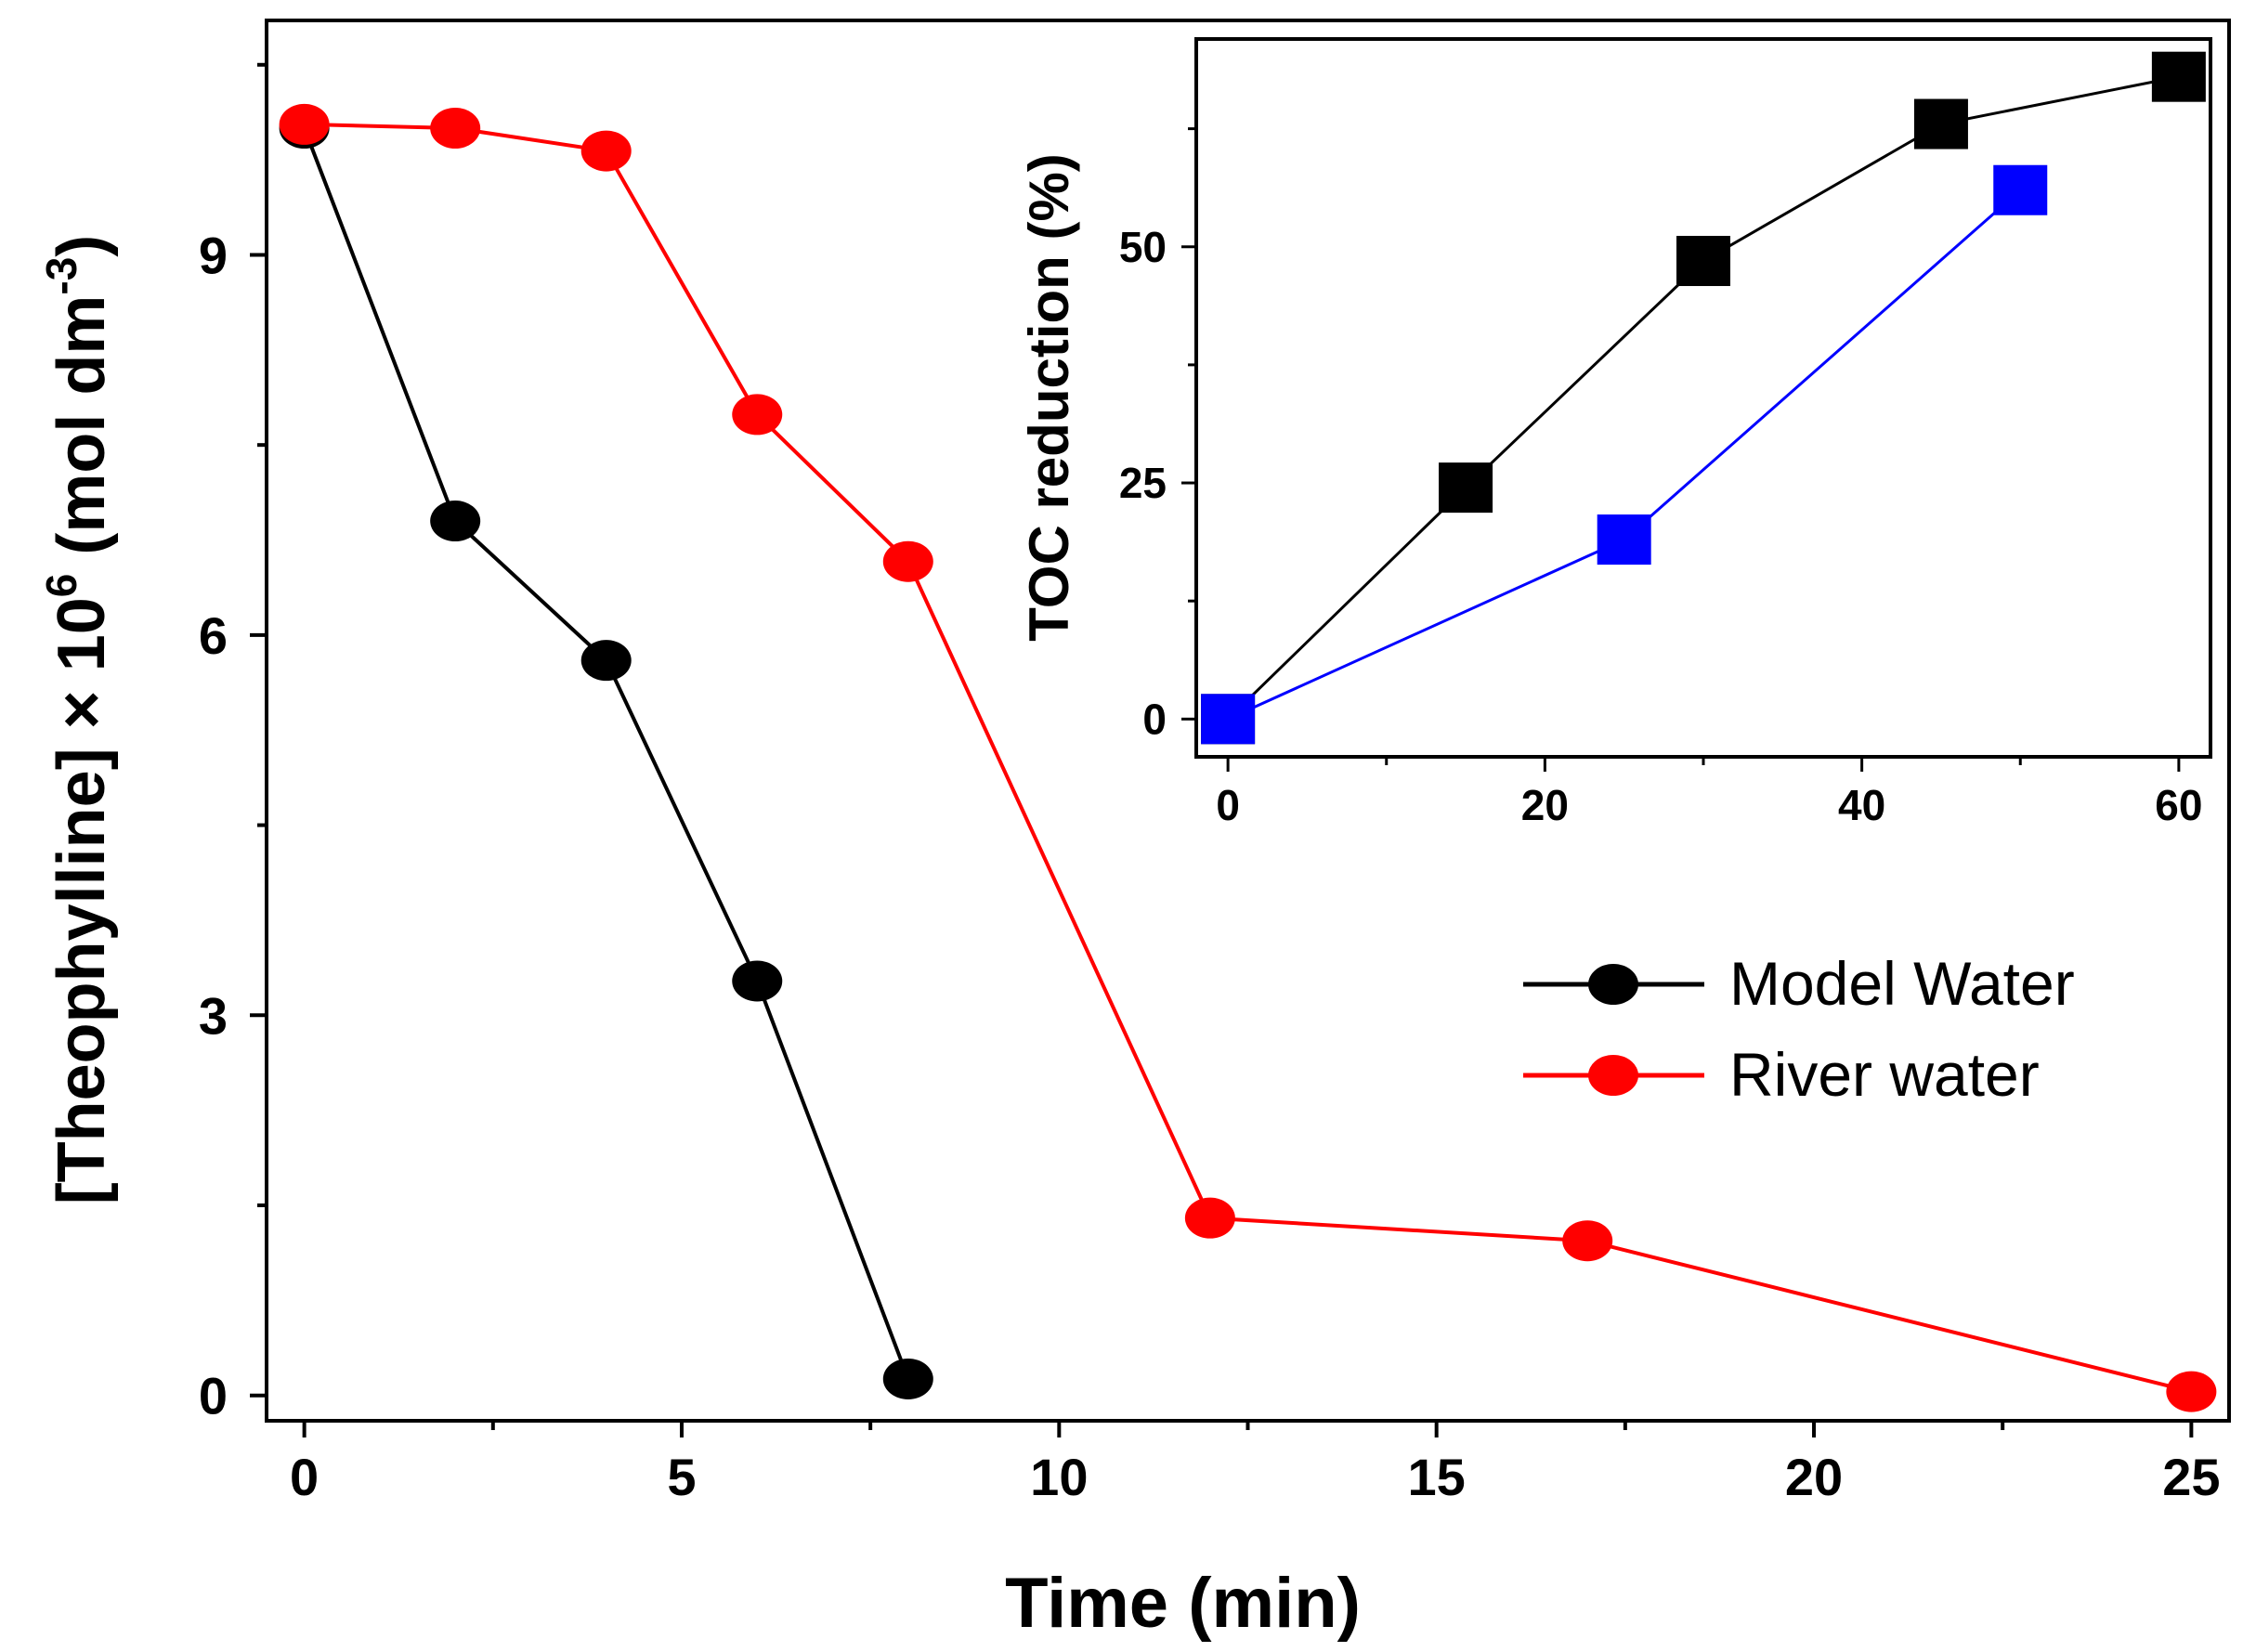 The height and width of the screenshot is (1652, 2243). Describe the element at coordinates (213, 1396) in the screenshot. I see `y-tick-label: 0` at that location.